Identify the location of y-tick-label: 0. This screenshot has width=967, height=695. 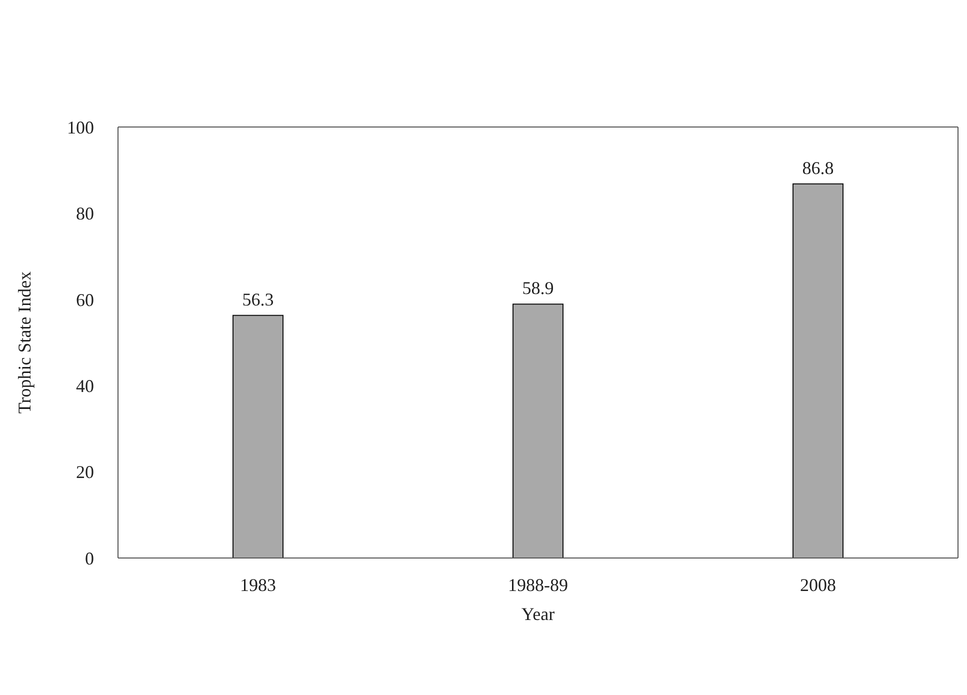
(89, 558).